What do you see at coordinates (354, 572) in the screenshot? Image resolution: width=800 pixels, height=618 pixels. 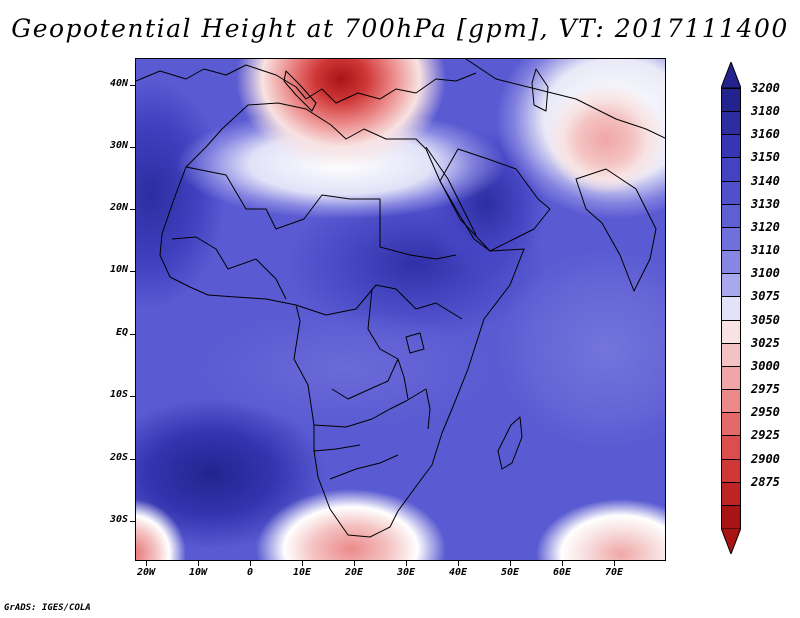 I see `lon-label-20e: 20E` at bounding box center [354, 572].